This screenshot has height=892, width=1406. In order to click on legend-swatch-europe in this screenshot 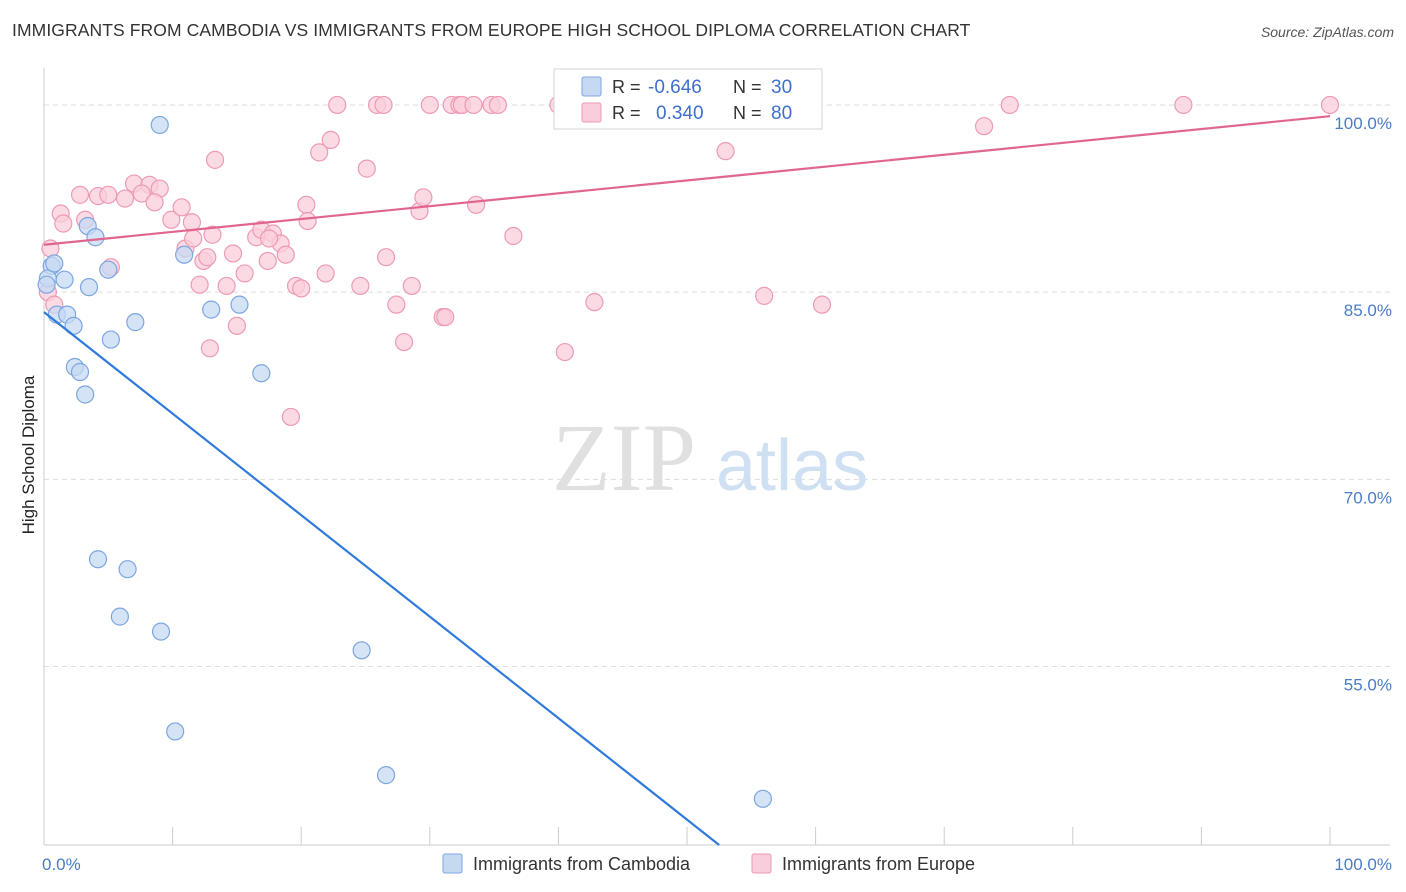, I will do `click(761, 863)`.